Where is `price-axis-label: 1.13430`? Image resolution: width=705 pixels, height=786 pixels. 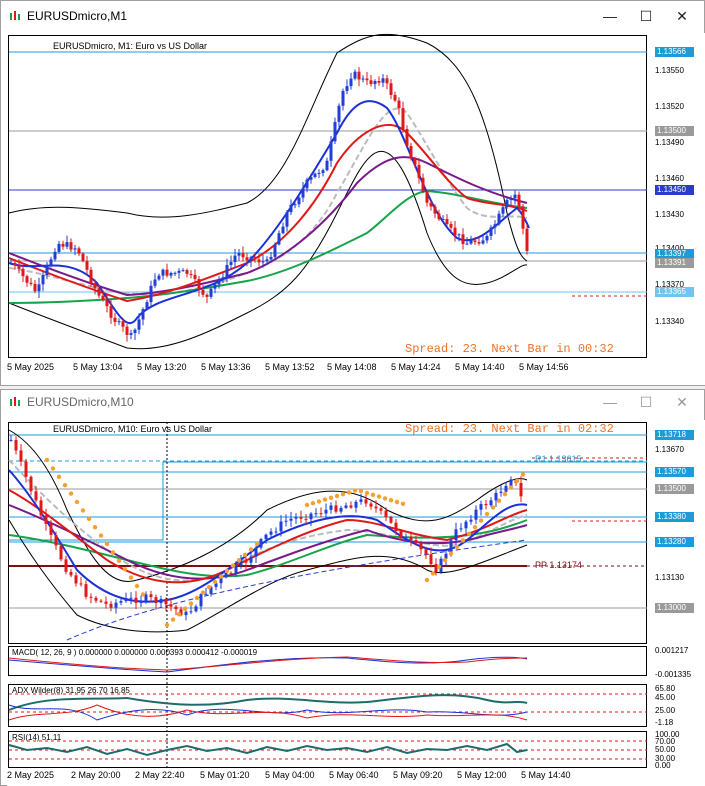 price-axis-label: 1.13430 is located at coordinates (669, 214).